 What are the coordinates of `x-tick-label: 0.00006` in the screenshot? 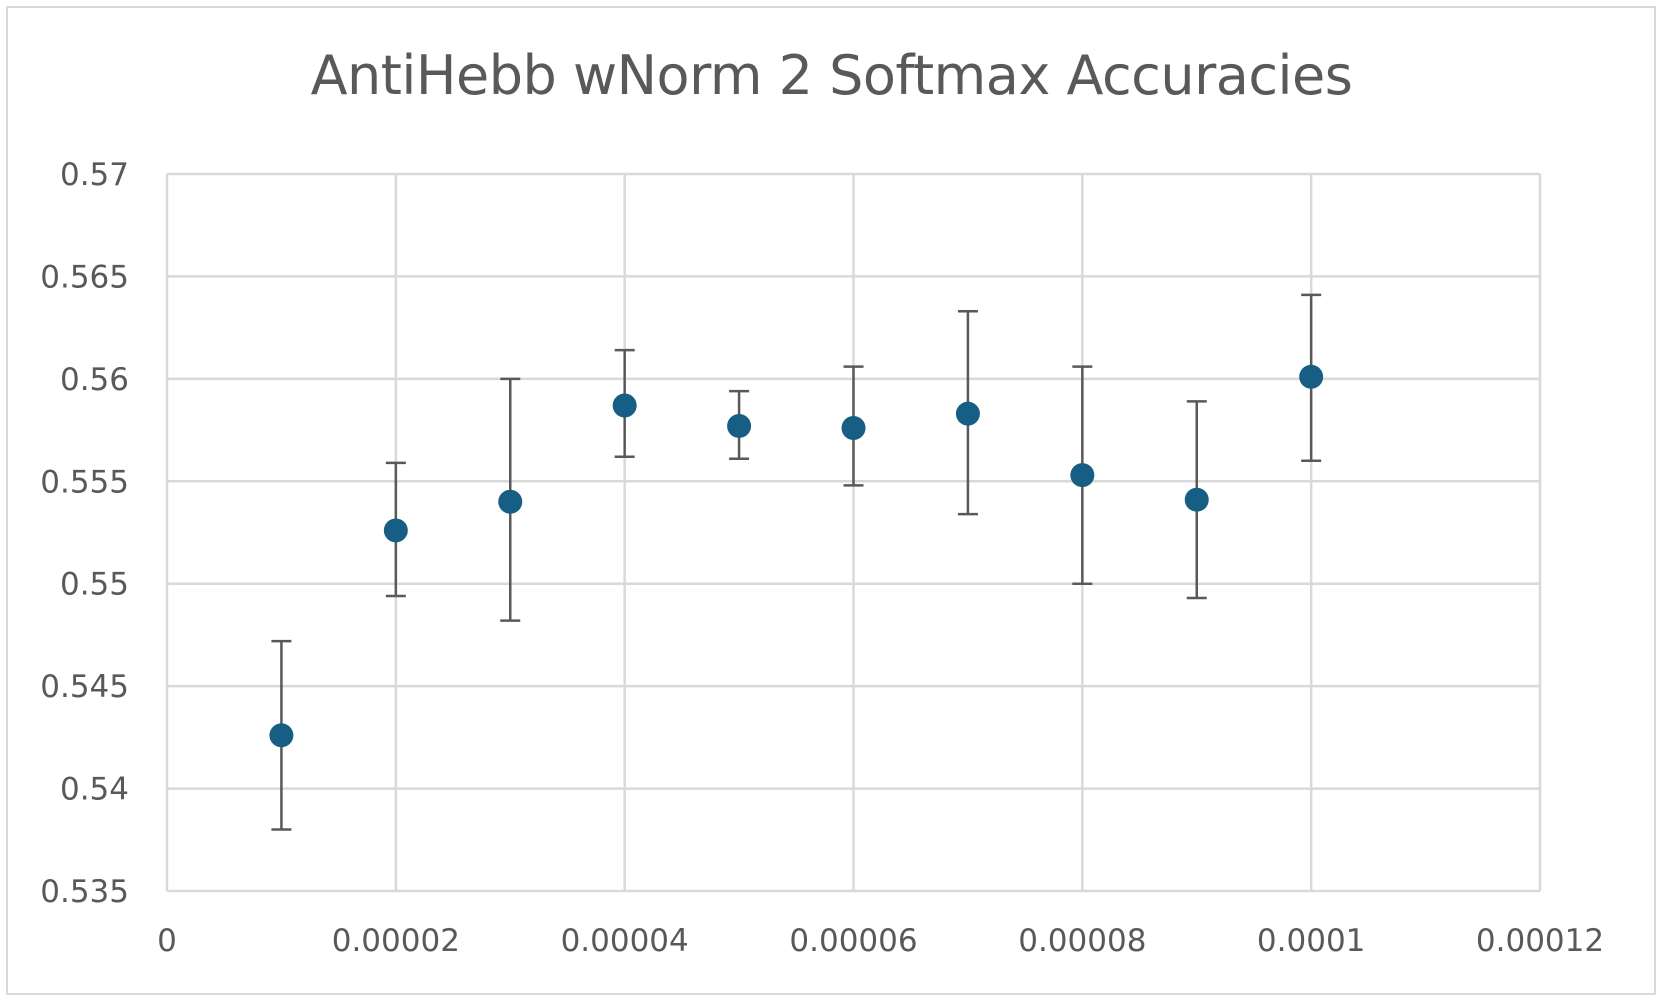 It's located at (853, 941).